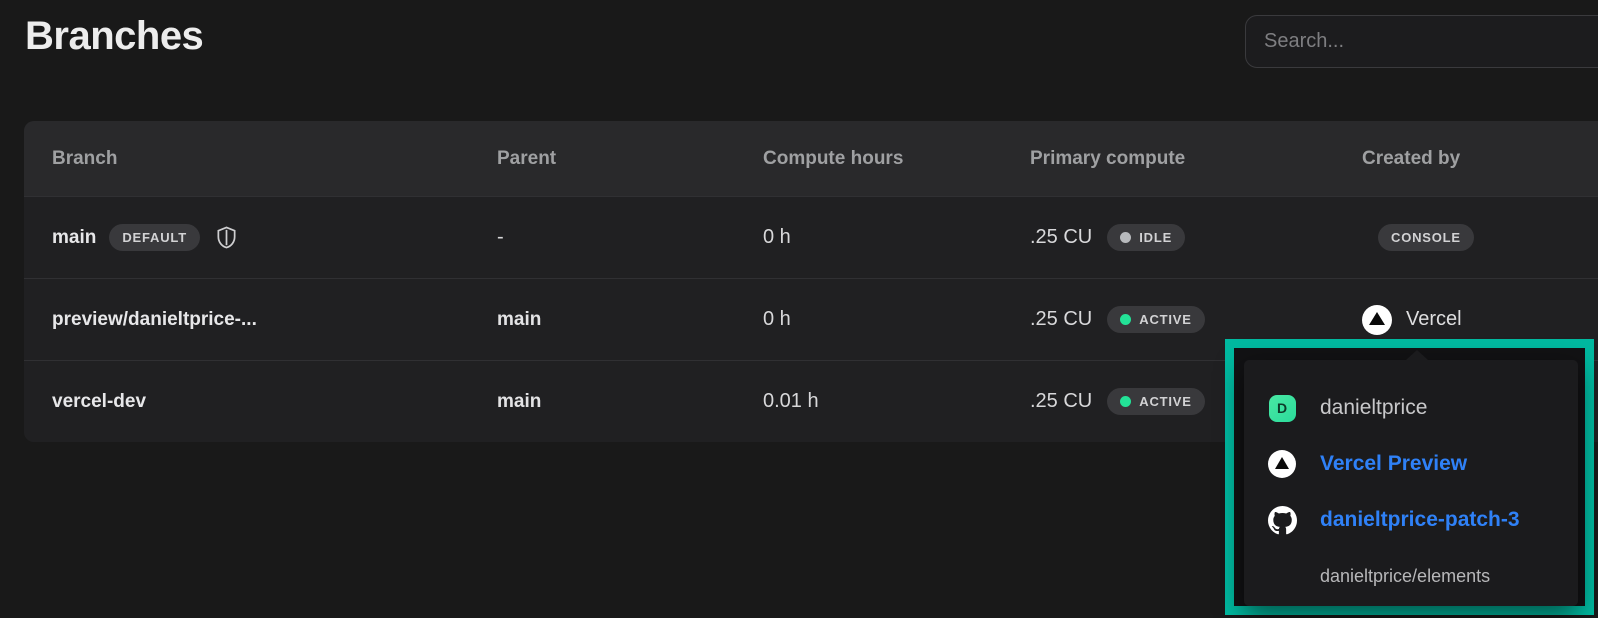 The width and height of the screenshot is (1598, 618). Describe the element at coordinates (1411, 158) in the screenshot. I see `column-header-created-by: Created by` at that location.